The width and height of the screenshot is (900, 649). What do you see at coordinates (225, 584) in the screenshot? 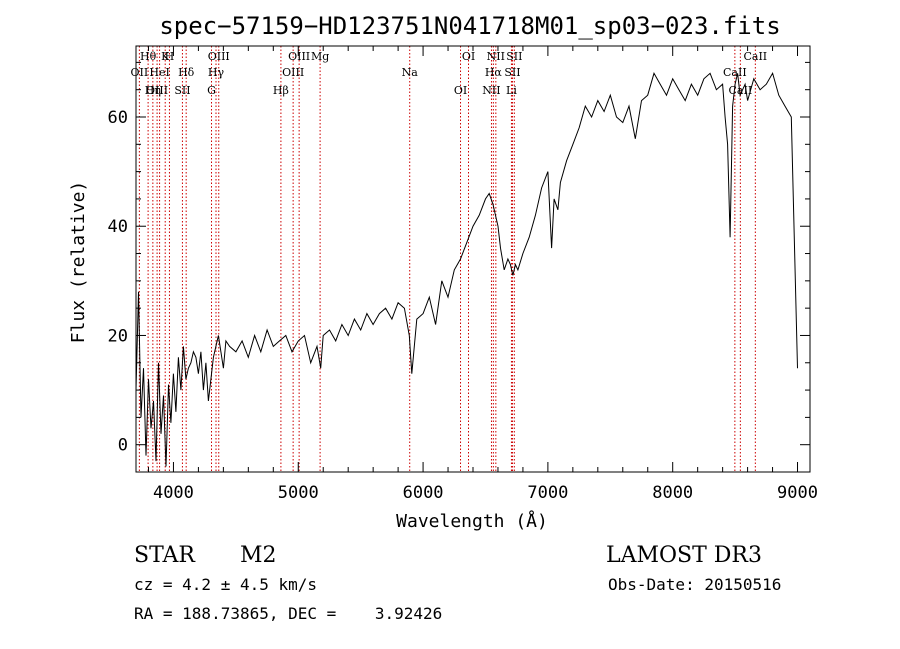
I see `redshift-text: cz = 4.2 ± 4.5 km/s` at bounding box center [225, 584].